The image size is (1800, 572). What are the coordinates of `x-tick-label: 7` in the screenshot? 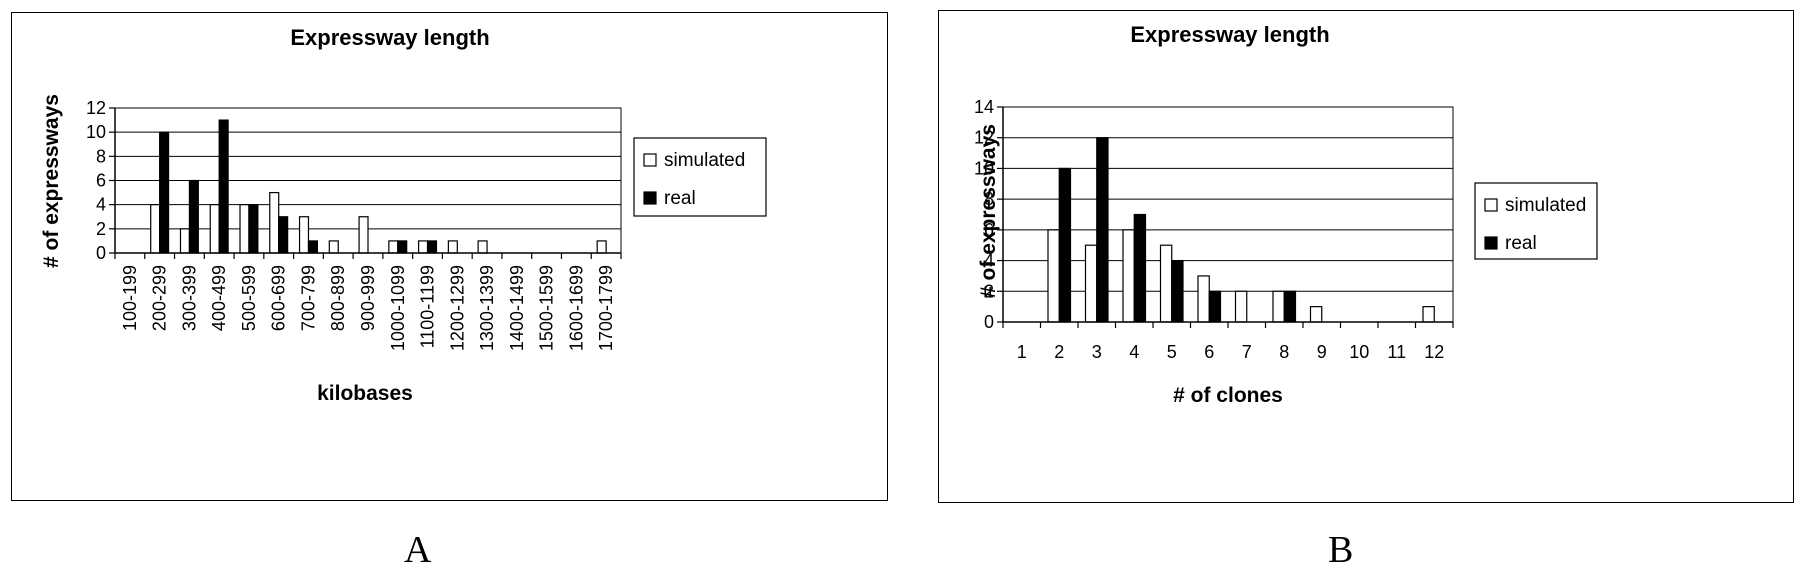 It's located at (1247, 352).